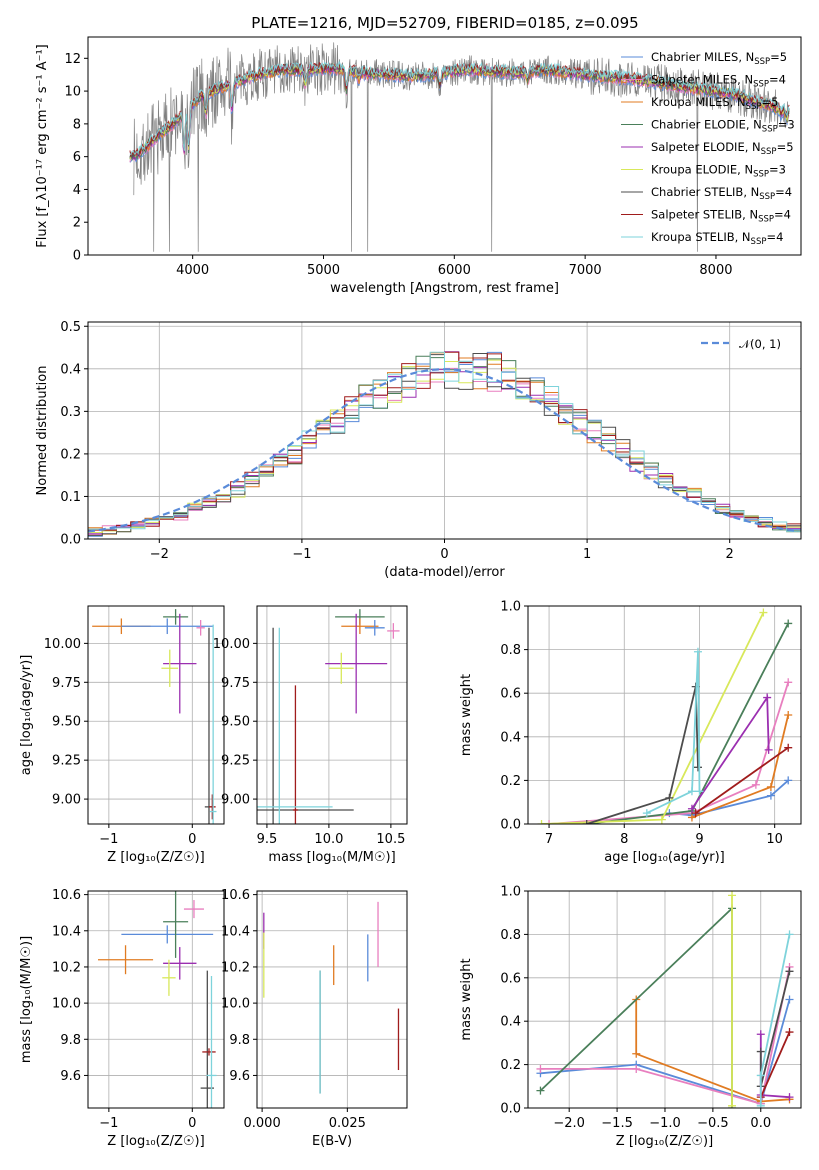 The image size is (819, 1170). I want to click on weight_vs_Z-ytick-label: 0.6, so click(510, 978).